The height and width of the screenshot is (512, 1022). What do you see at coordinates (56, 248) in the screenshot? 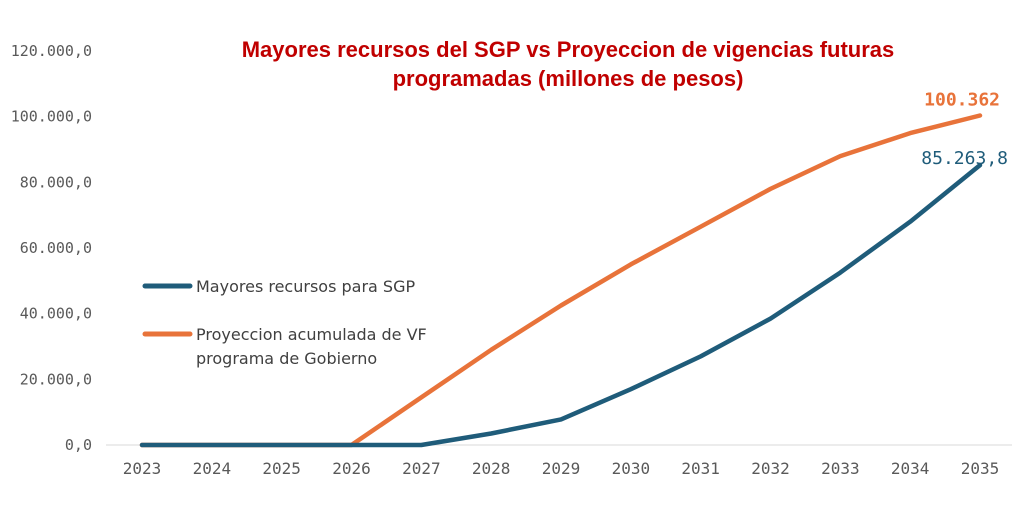
I see `y-tick-label: 60.000,0` at bounding box center [56, 248].